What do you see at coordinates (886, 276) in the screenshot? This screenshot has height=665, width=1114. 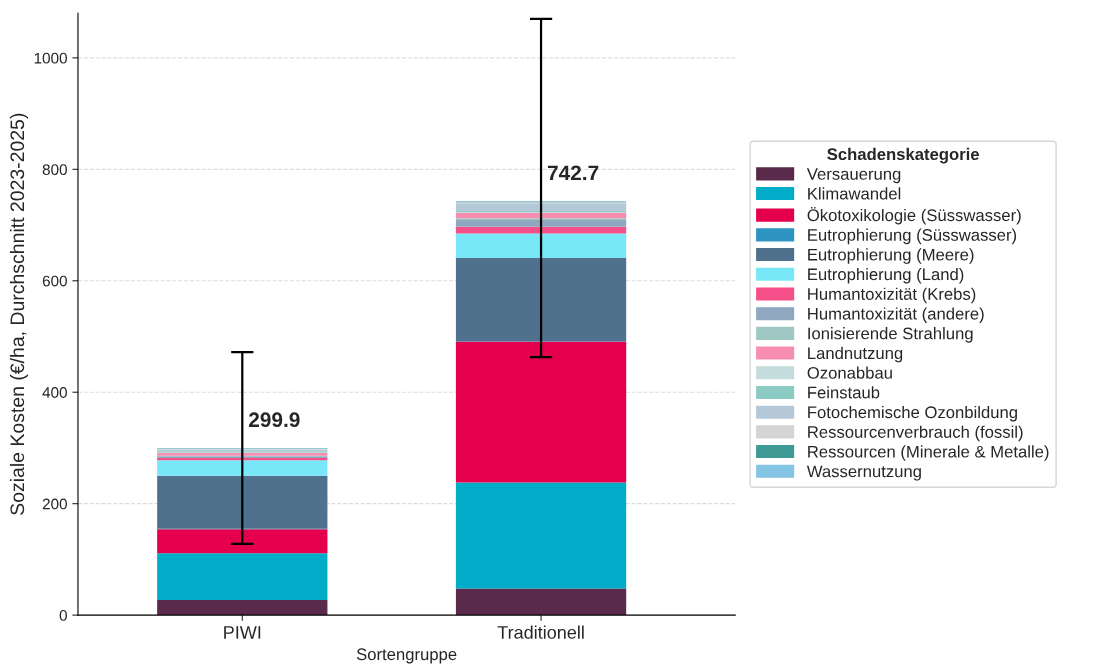 I see `legend-label: Eutrophierung (Land)` at bounding box center [886, 276].